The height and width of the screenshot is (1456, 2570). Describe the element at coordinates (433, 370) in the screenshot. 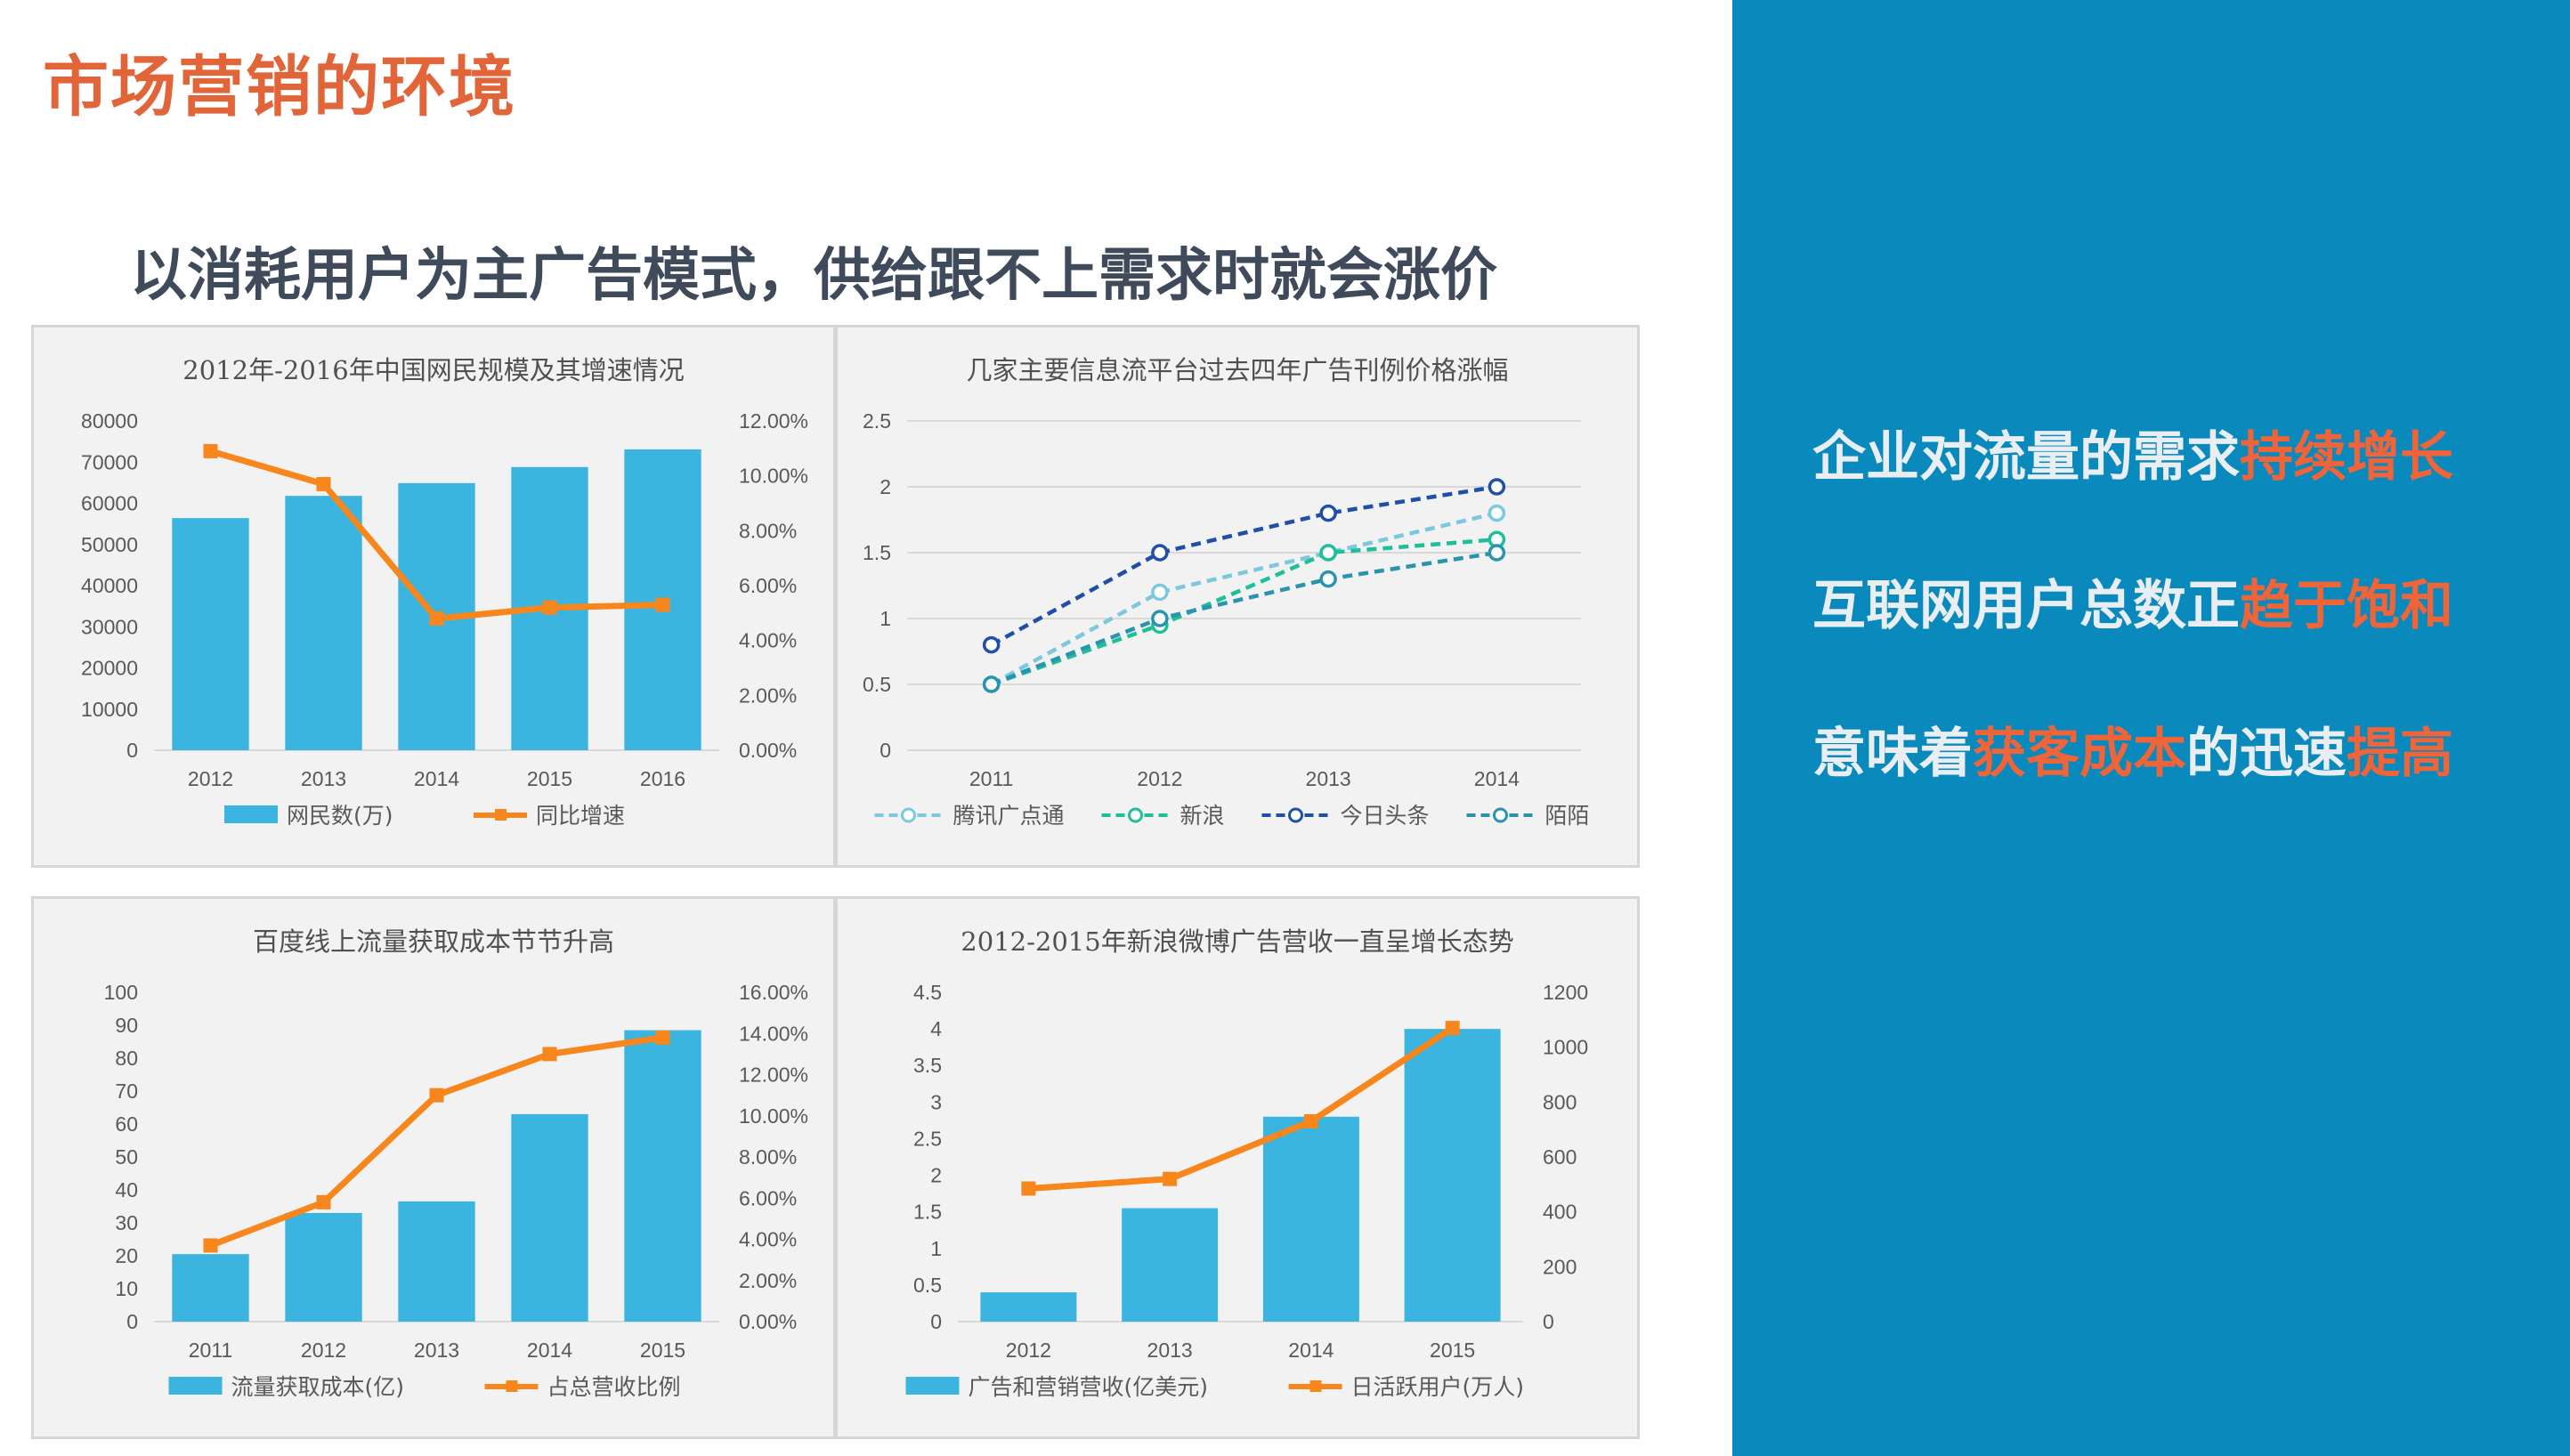

I see `chart-title: 2012年-2016年中国网民规模及其增速情况` at that location.